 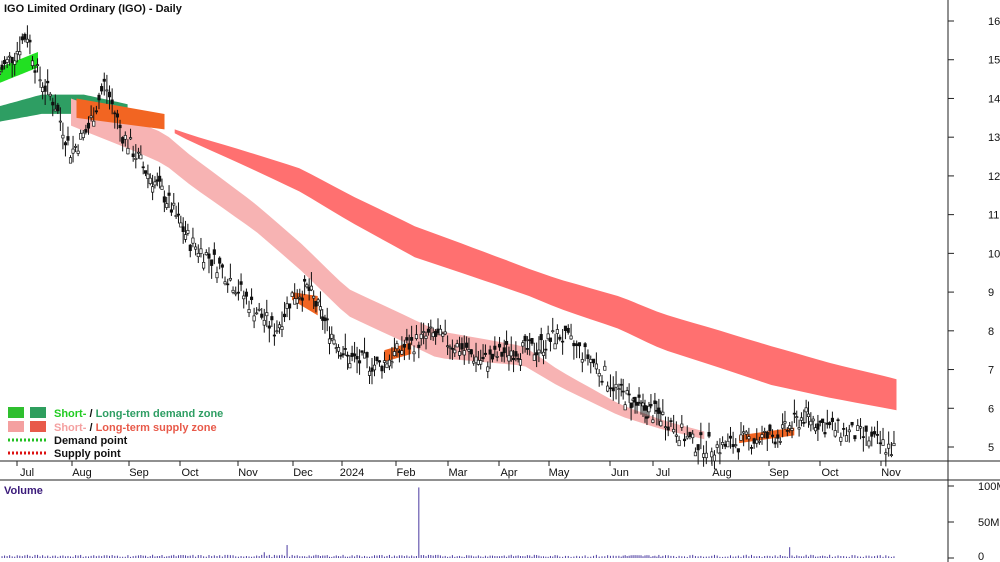 What do you see at coordinates (16, 426) in the screenshot?
I see `legend-short-supply-swatch` at bounding box center [16, 426].